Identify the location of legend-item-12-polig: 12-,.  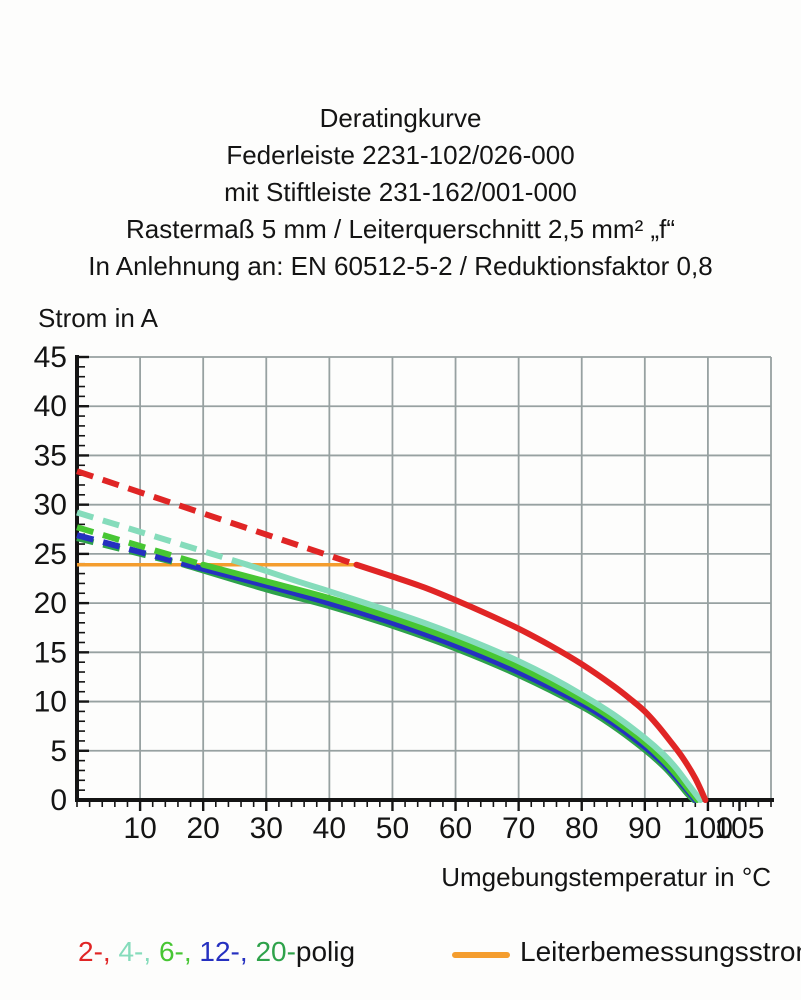
(227, 951).